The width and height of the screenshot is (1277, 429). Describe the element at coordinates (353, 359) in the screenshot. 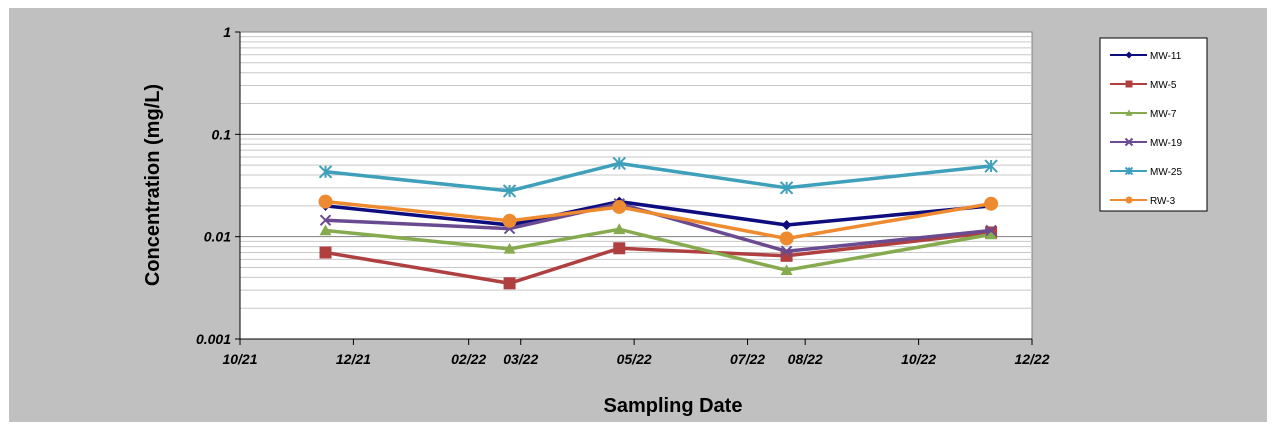

I see `x-tick-label: 12/21` at that location.